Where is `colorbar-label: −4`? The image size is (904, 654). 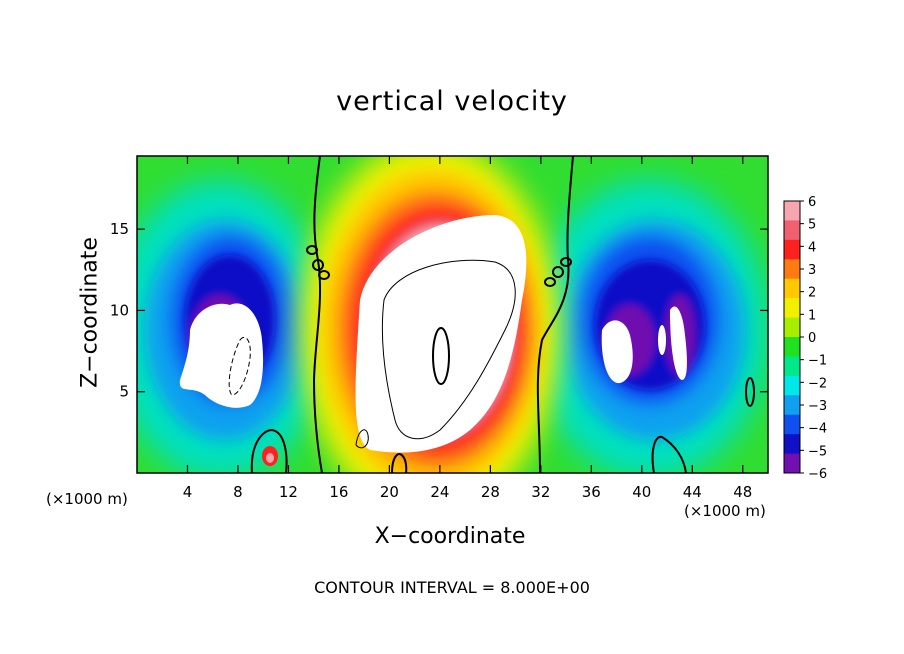 colorbar-label: −4 is located at coordinates (817, 429).